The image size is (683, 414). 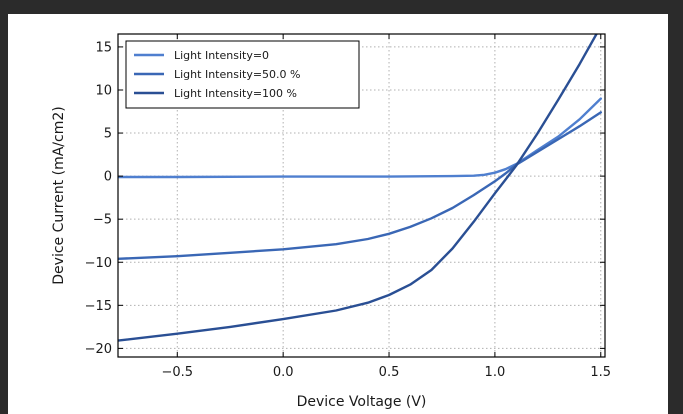 What do you see at coordinates (362, 402) in the screenshot?
I see `x-axis-label: Device Voltage (V)` at bounding box center [362, 402].